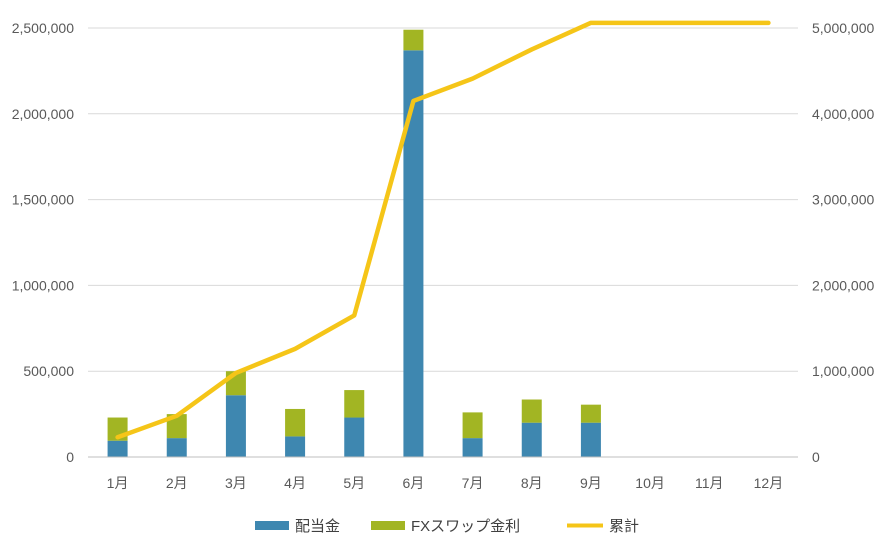 The image size is (891, 541). What do you see at coordinates (317, 526) in the screenshot?
I see `legend-label: 配当金` at bounding box center [317, 526].